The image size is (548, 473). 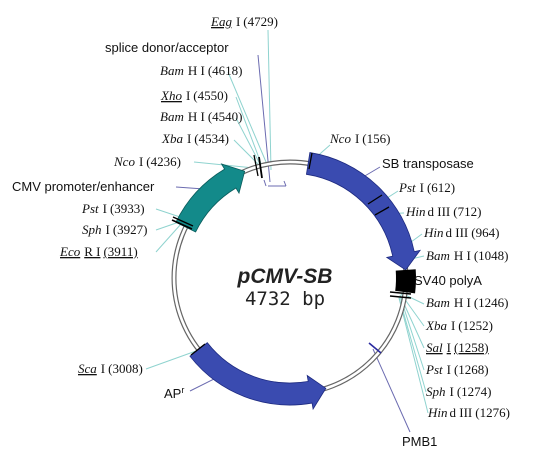 I want to click on label-hind-712: Hin d III (712), so click(x=443, y=211).